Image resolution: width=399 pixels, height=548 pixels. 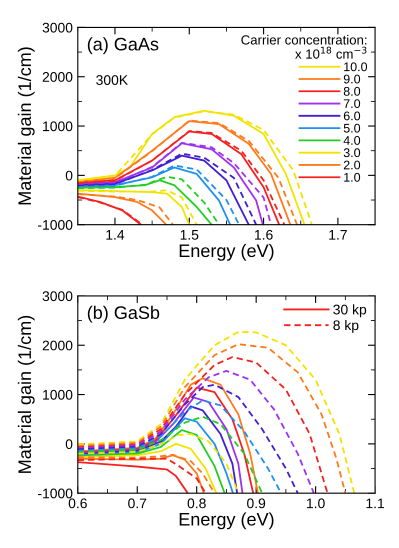 What do you see at coordinates (263, 235) in the screenshot?
I see `x-tick-label: 1.6` at bounding box center [263, 235].